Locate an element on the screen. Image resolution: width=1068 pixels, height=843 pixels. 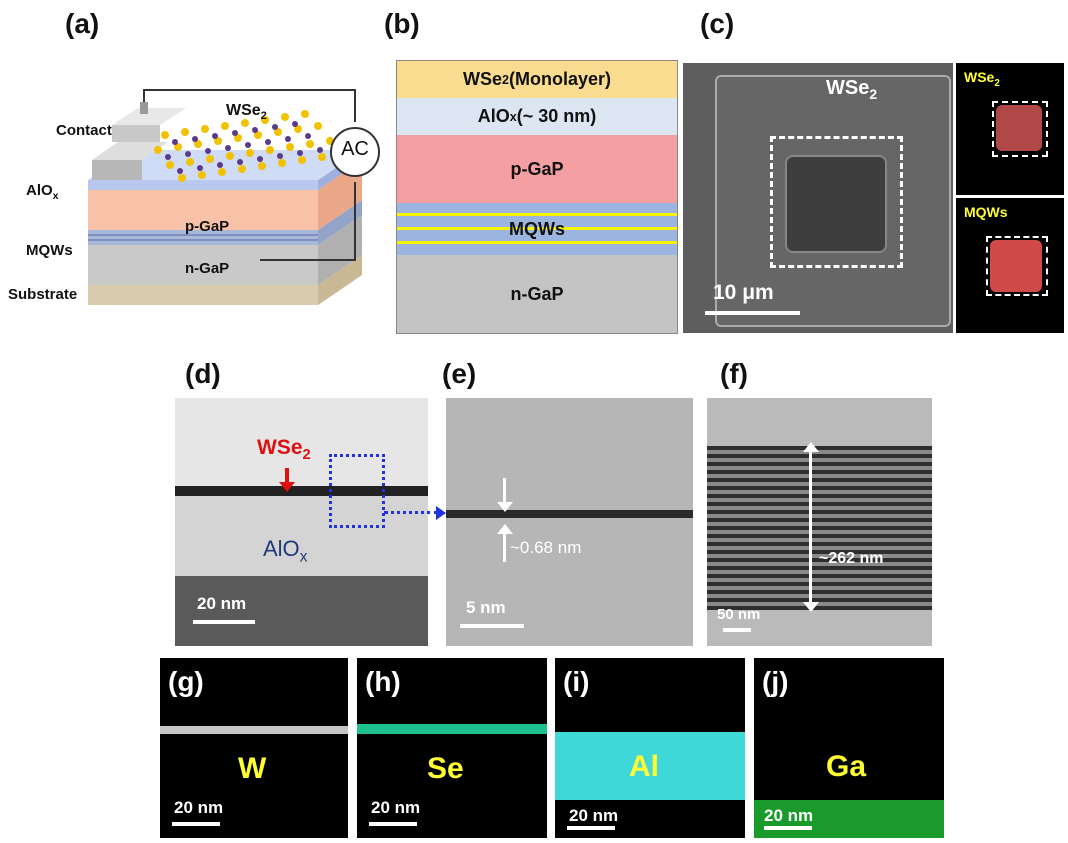
schematic-mqws-label: MQWs is located at coordinates (49, 250).